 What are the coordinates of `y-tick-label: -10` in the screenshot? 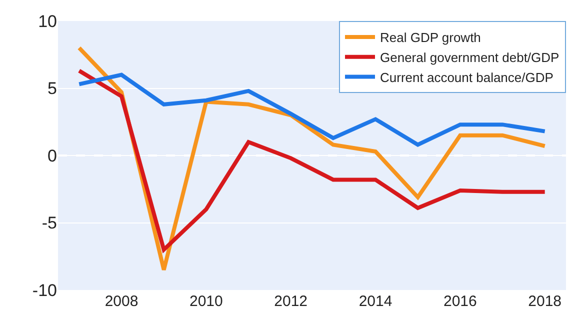 It's located at (44, 290).